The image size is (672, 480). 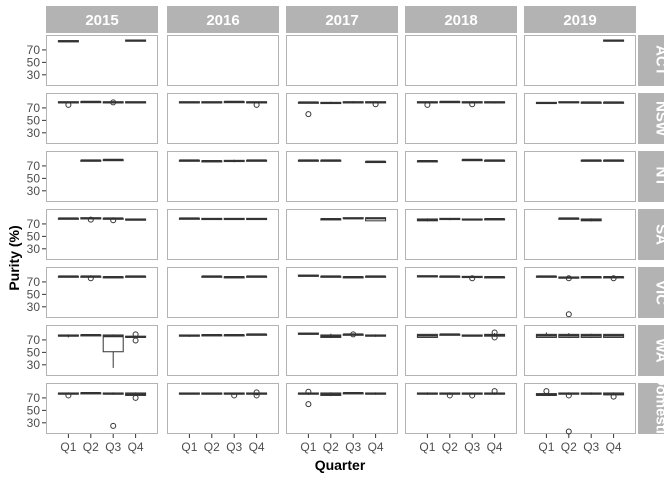 What do you see at coordinates (495, 277) in the screenshot?
I see `boxplot-vic-2018-q4` at bounding box center [495, 277].